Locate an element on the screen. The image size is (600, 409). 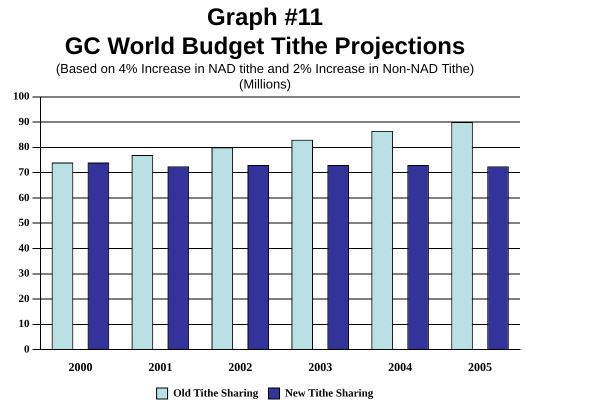
y-tick-label: 10 is located at coordinates (24, 324).